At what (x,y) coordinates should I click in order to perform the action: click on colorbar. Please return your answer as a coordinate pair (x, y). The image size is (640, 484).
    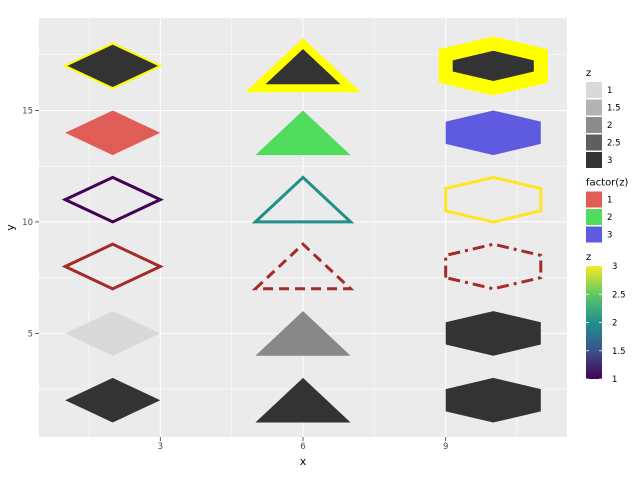
    Looking at the image, I should click on (594, 322).